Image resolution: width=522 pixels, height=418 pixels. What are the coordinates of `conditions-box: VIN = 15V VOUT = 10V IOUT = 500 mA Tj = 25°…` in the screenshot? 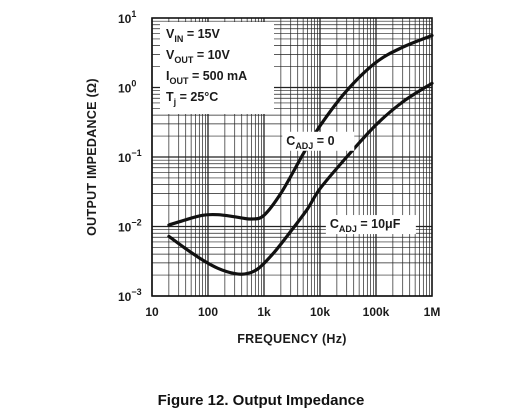 It's located at (217, 68).